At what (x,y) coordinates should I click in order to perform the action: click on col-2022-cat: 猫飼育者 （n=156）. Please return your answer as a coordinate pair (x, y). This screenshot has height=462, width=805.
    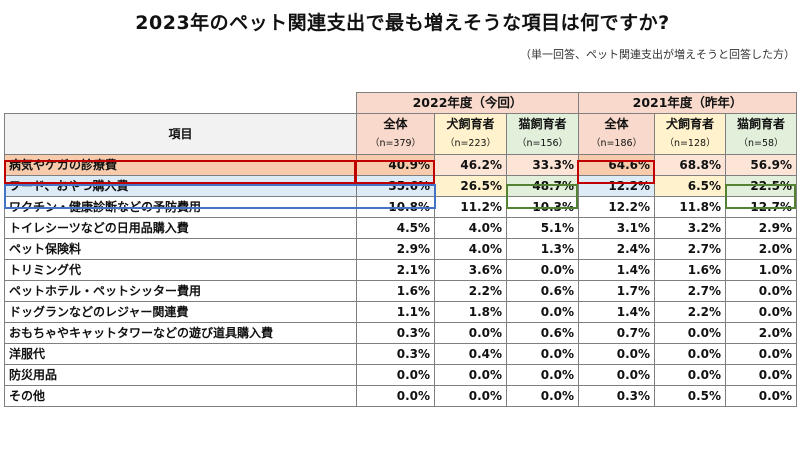
    Looking at the image, I should click on (542, 134).